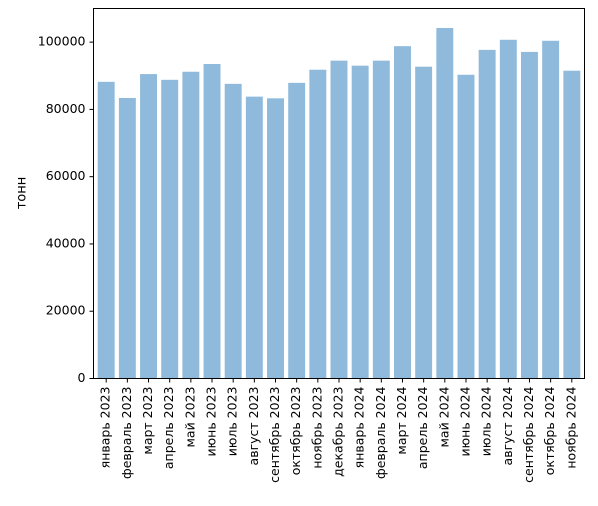 The image size is (598, 506). I want to click on x-tick-label: июль 2023, so click(232, 422).